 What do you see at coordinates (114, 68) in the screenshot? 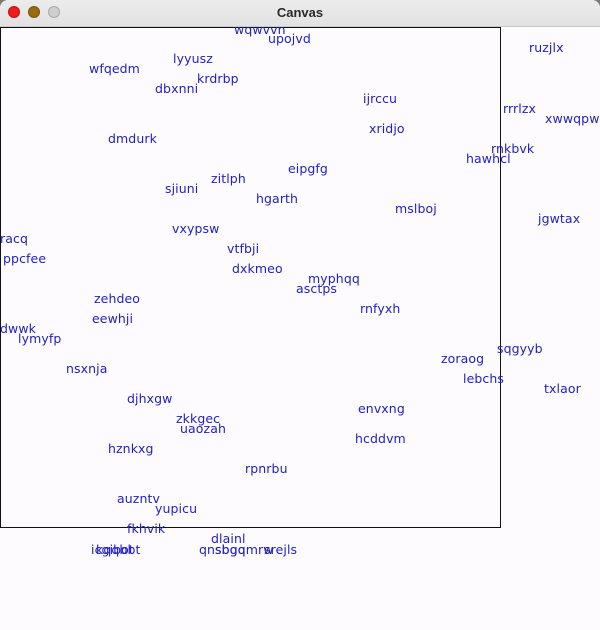
I see `canvas-label: wfqedm` at bounding box center [114, 68].